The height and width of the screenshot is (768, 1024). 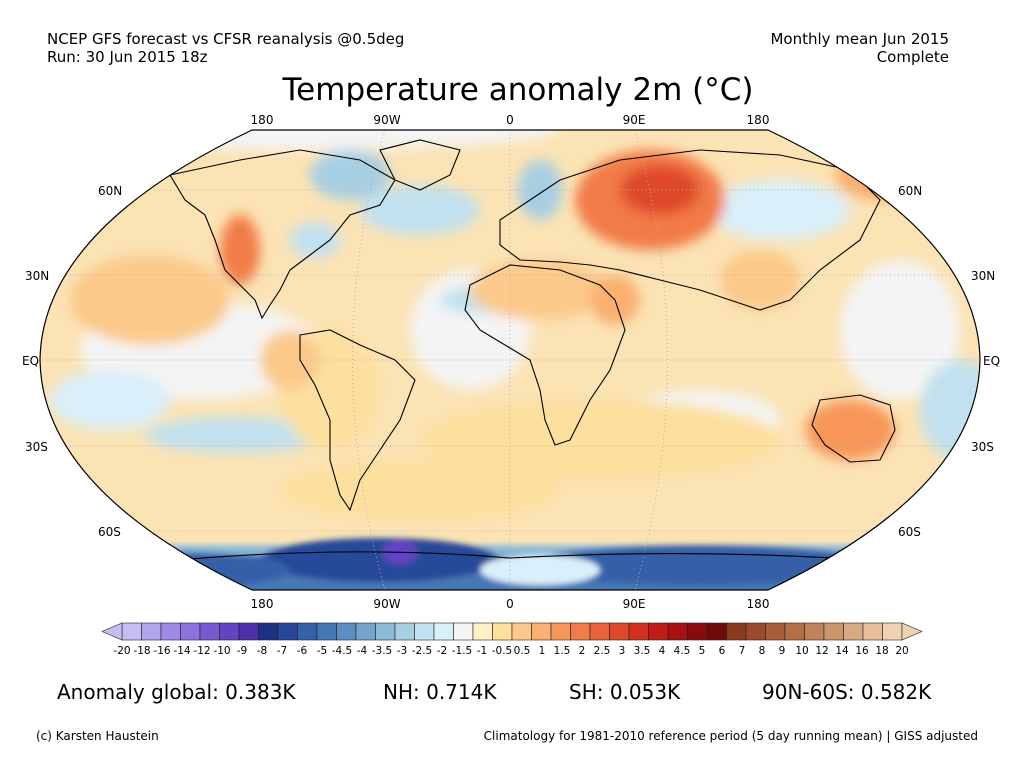 What do you see at coordinates (902, 651) in the screenshot?
I see `colorbar-tick-label: 20` at bounding box center [902, 651].